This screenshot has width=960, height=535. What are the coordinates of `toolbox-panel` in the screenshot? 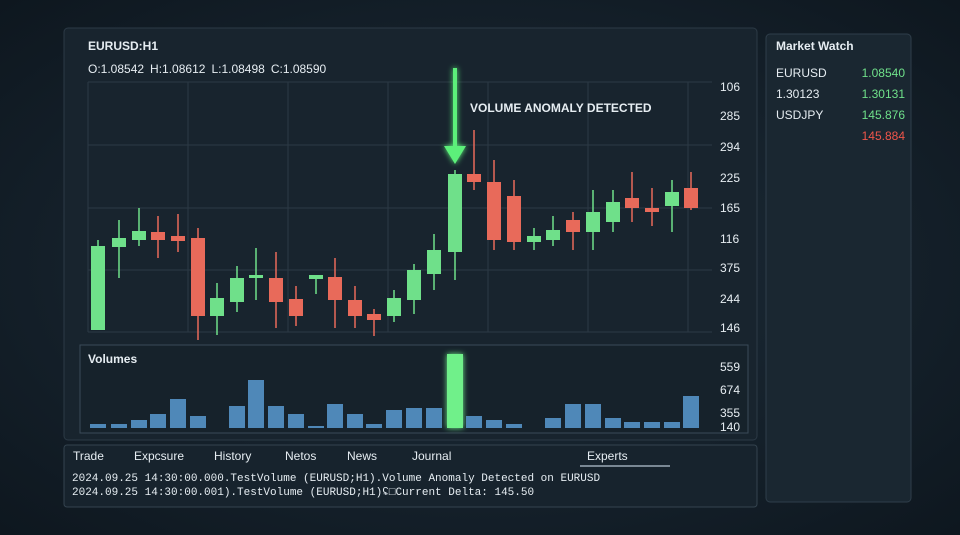 It's located at (410, 476).